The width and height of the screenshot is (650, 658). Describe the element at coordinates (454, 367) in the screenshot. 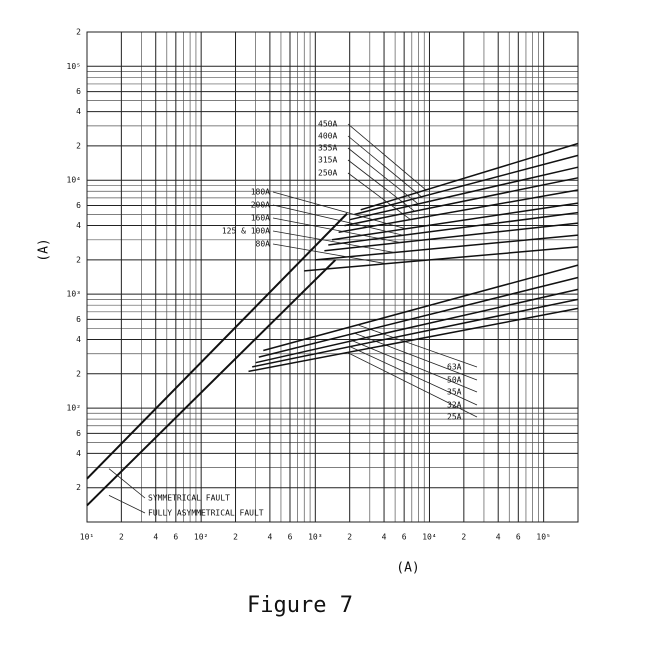

I see `curve-label: 63A` at that location.